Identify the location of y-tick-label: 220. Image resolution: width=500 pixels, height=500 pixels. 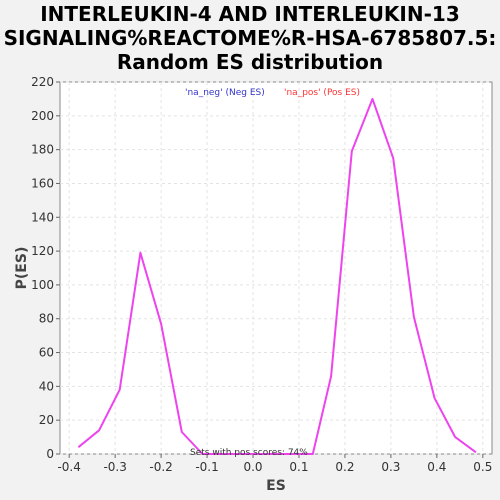
(42, 82).